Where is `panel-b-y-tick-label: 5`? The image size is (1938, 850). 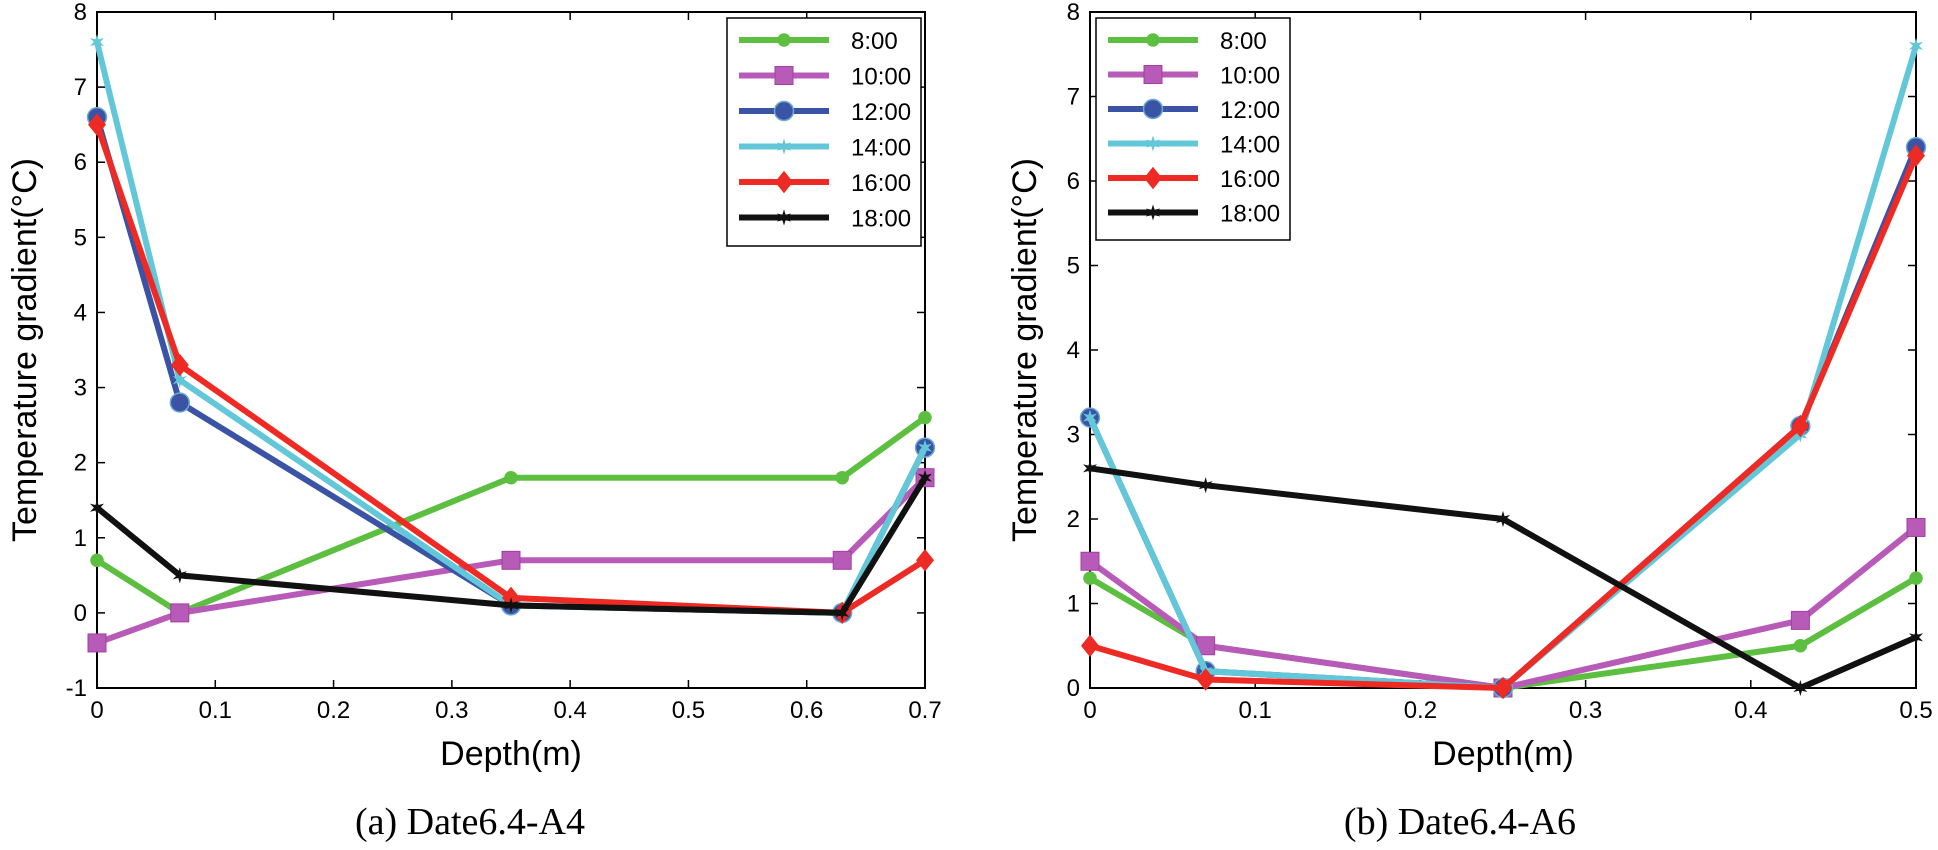
panel-b-y-tick-label: 5 is located at coordinates (1073, 266).